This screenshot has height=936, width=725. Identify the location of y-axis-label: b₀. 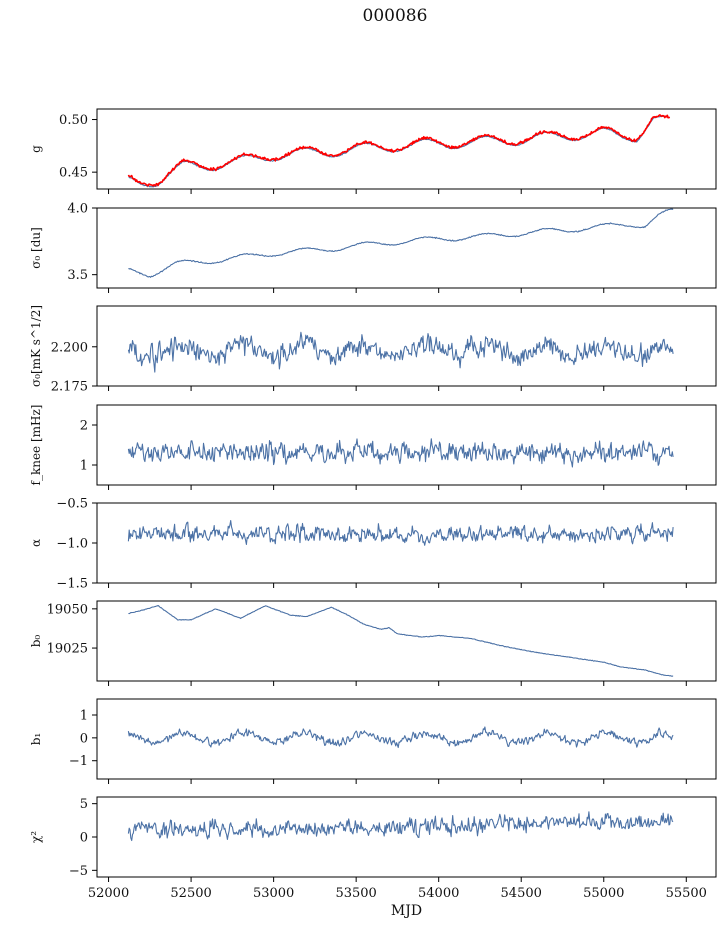
(36, 641).